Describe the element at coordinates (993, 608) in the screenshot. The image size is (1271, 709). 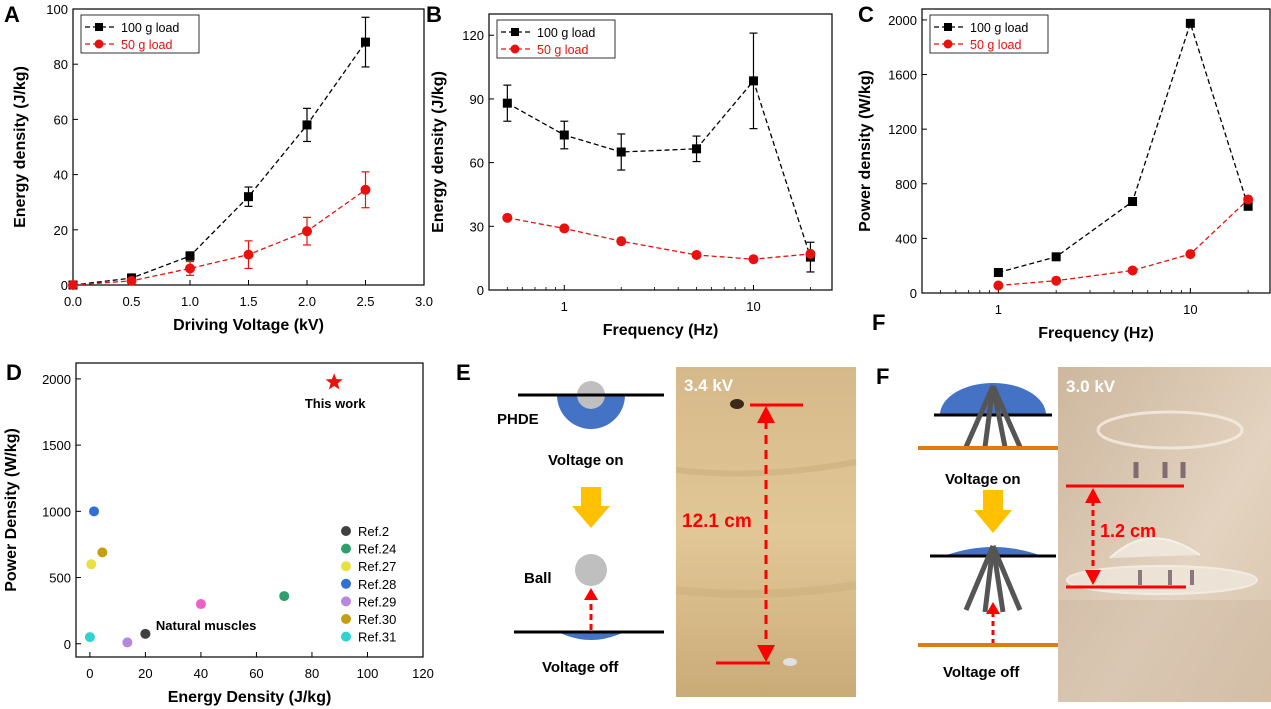
I see `up-arrow-icon-f` at that location.